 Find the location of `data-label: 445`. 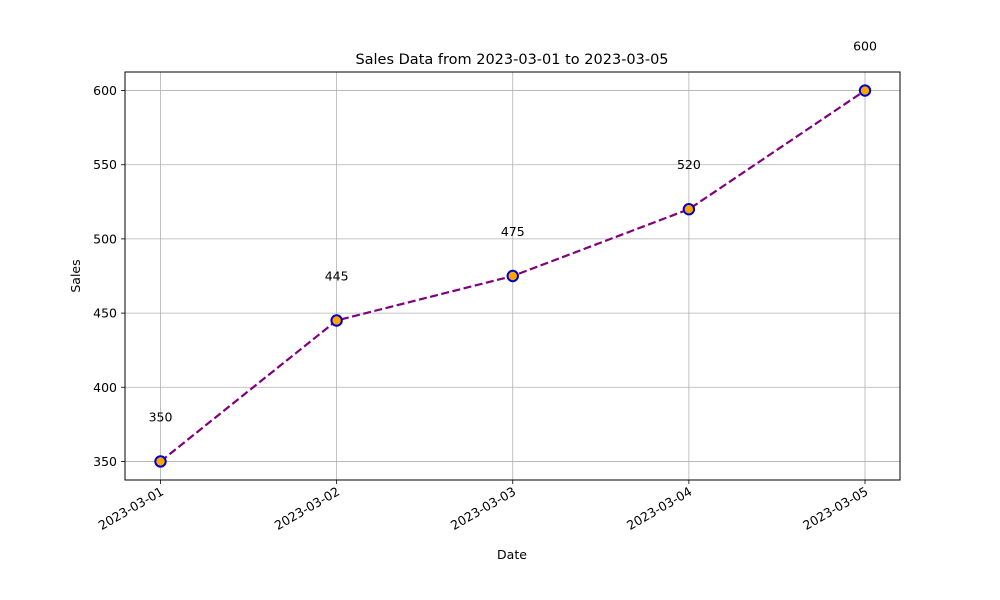

data-label: 445 is located at coordinates (337, 276).